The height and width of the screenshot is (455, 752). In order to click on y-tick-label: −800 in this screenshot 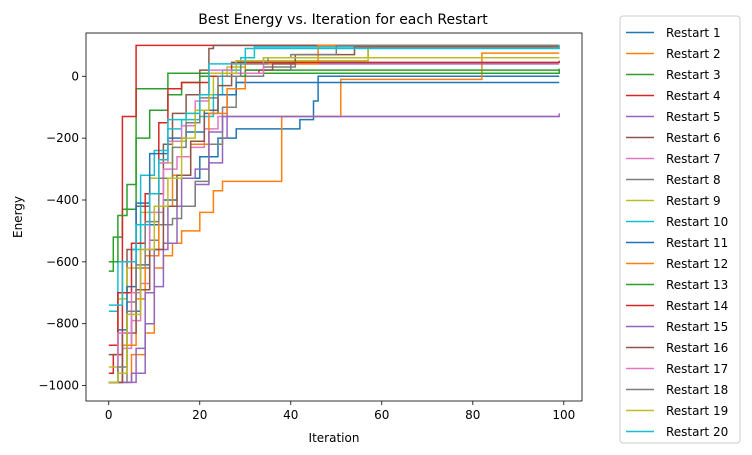, I will do `click(62, 324)`.